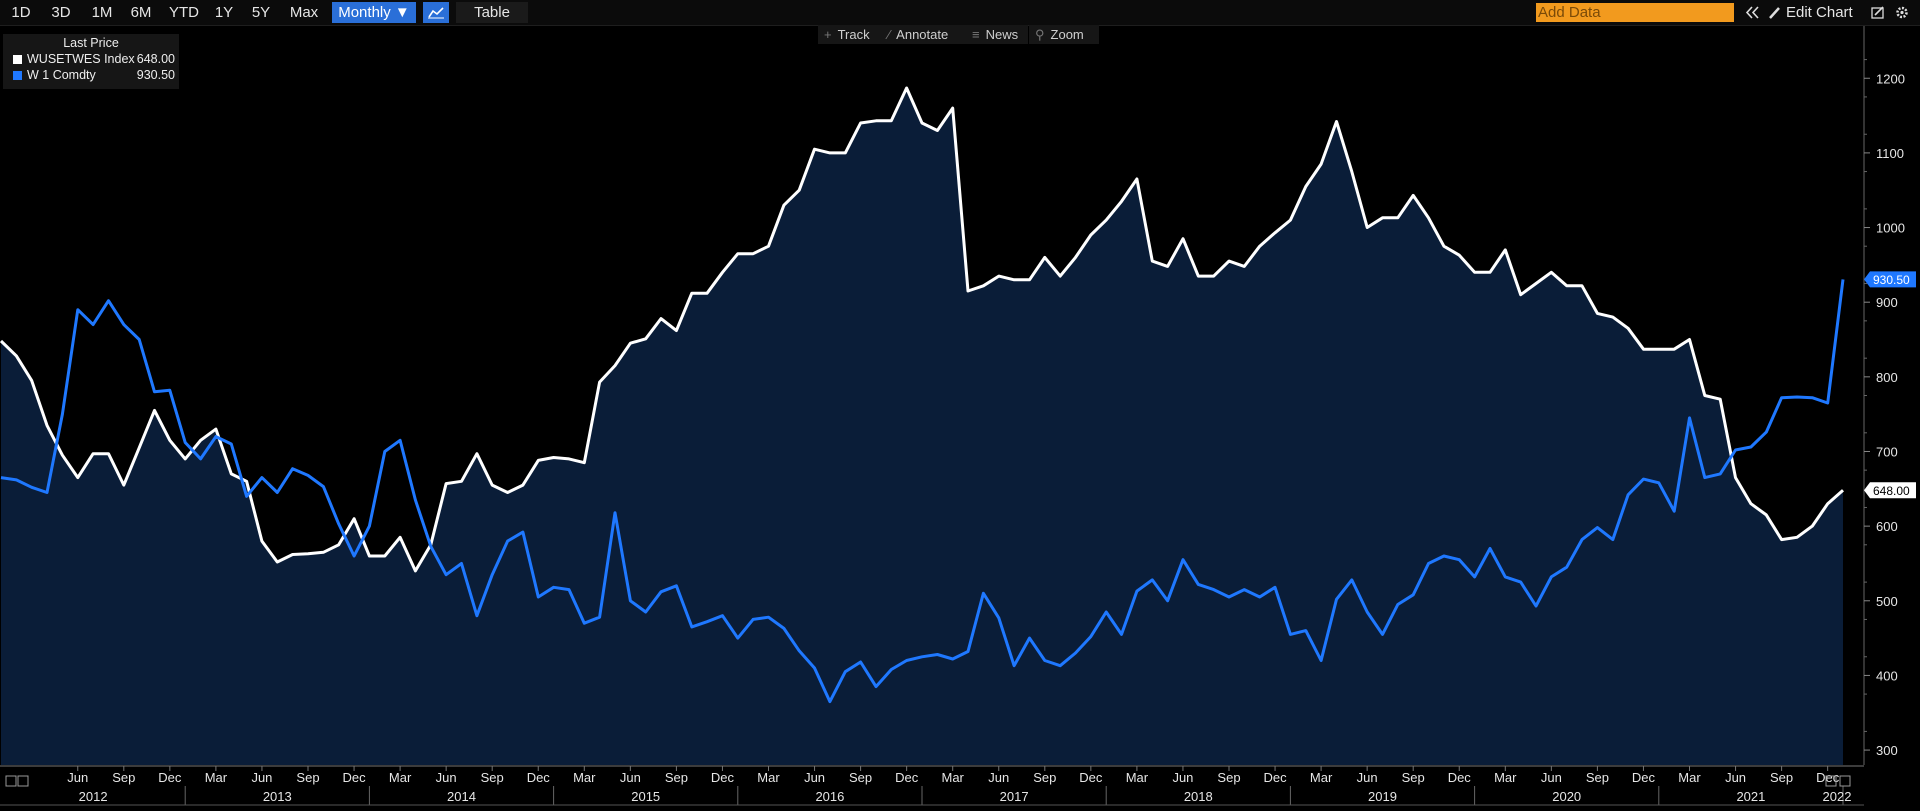 This screenshot has height=811, width=1920. I want to click on edit-chart-button: Edit Chart, so click(1819, 12).